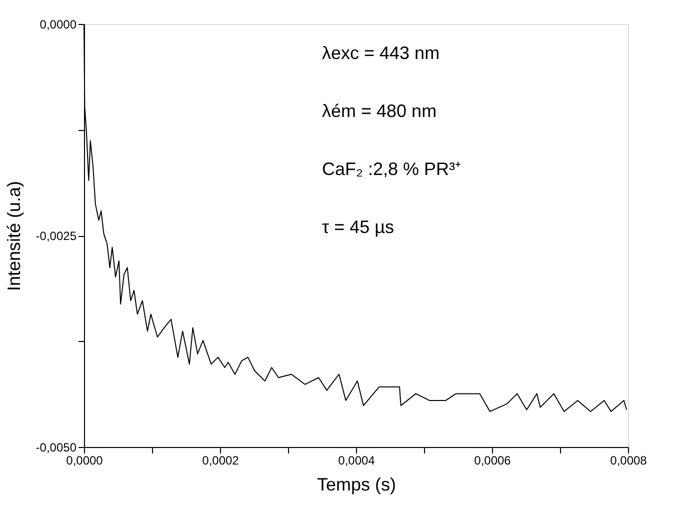  What do you see at coordinates (381, 53) in the screenshot?
I see `annotation: λexc = 443 nm` at bounding box center [381, 53].